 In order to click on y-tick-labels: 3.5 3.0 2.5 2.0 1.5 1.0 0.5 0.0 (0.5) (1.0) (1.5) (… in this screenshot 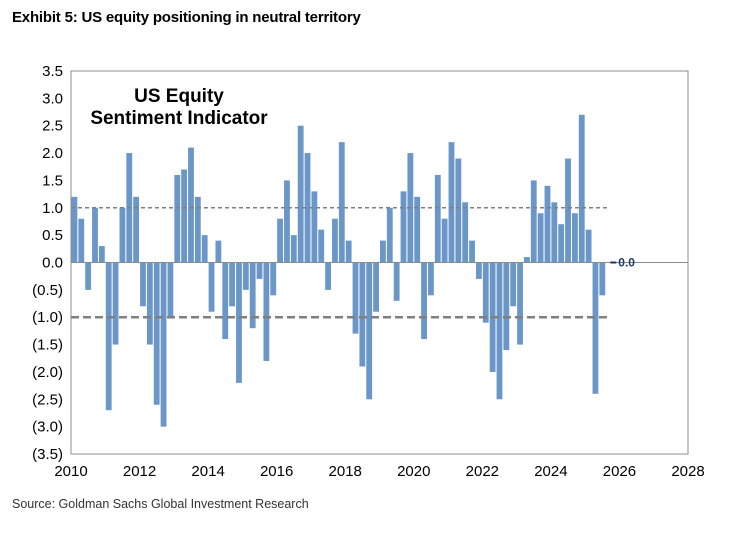, I will do `click(47, 263)`.